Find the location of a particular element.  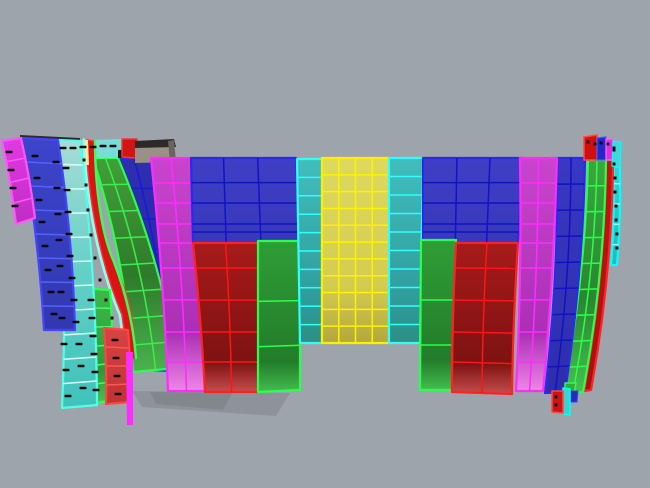

right-green-grid-strake-gridlines is located at coordinates (586, 276).